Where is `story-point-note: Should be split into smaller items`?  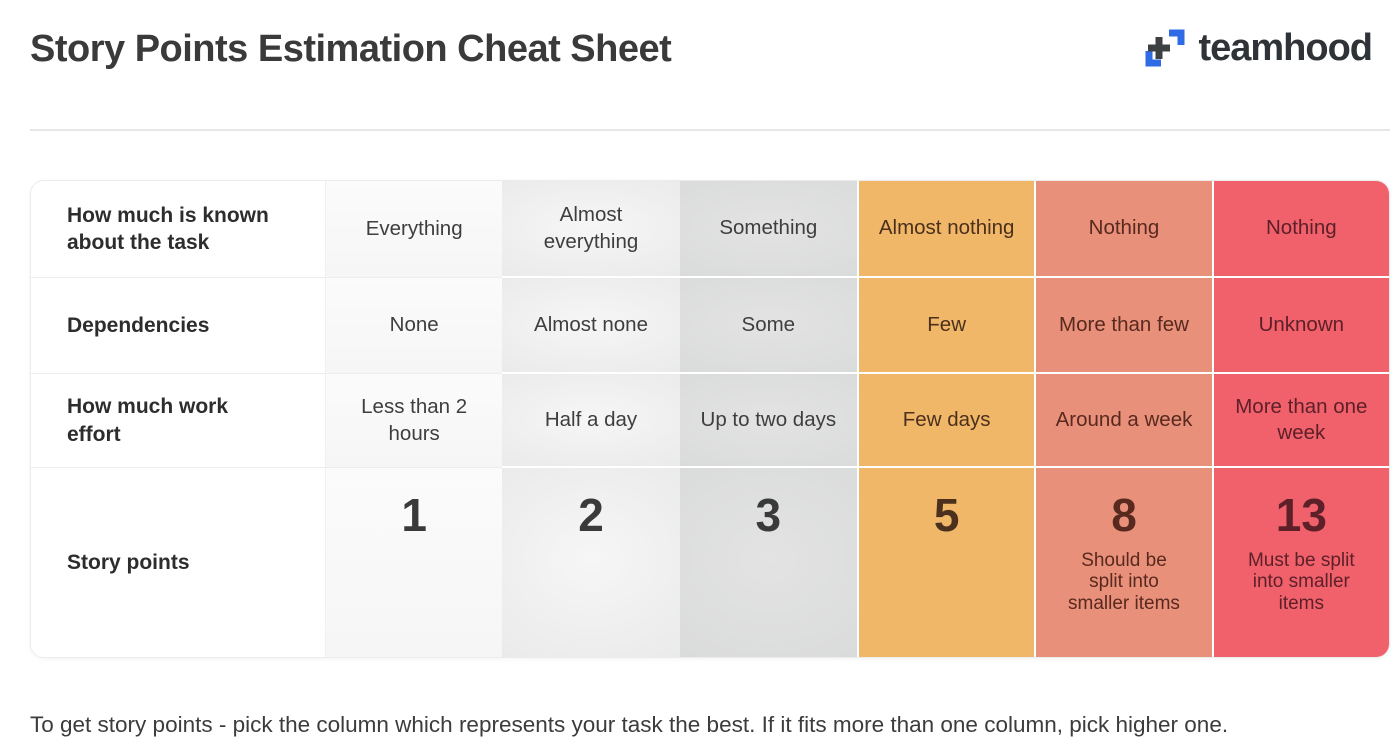 story-point-note: Should be split into smaller items is located at coordinates (1124, 582).